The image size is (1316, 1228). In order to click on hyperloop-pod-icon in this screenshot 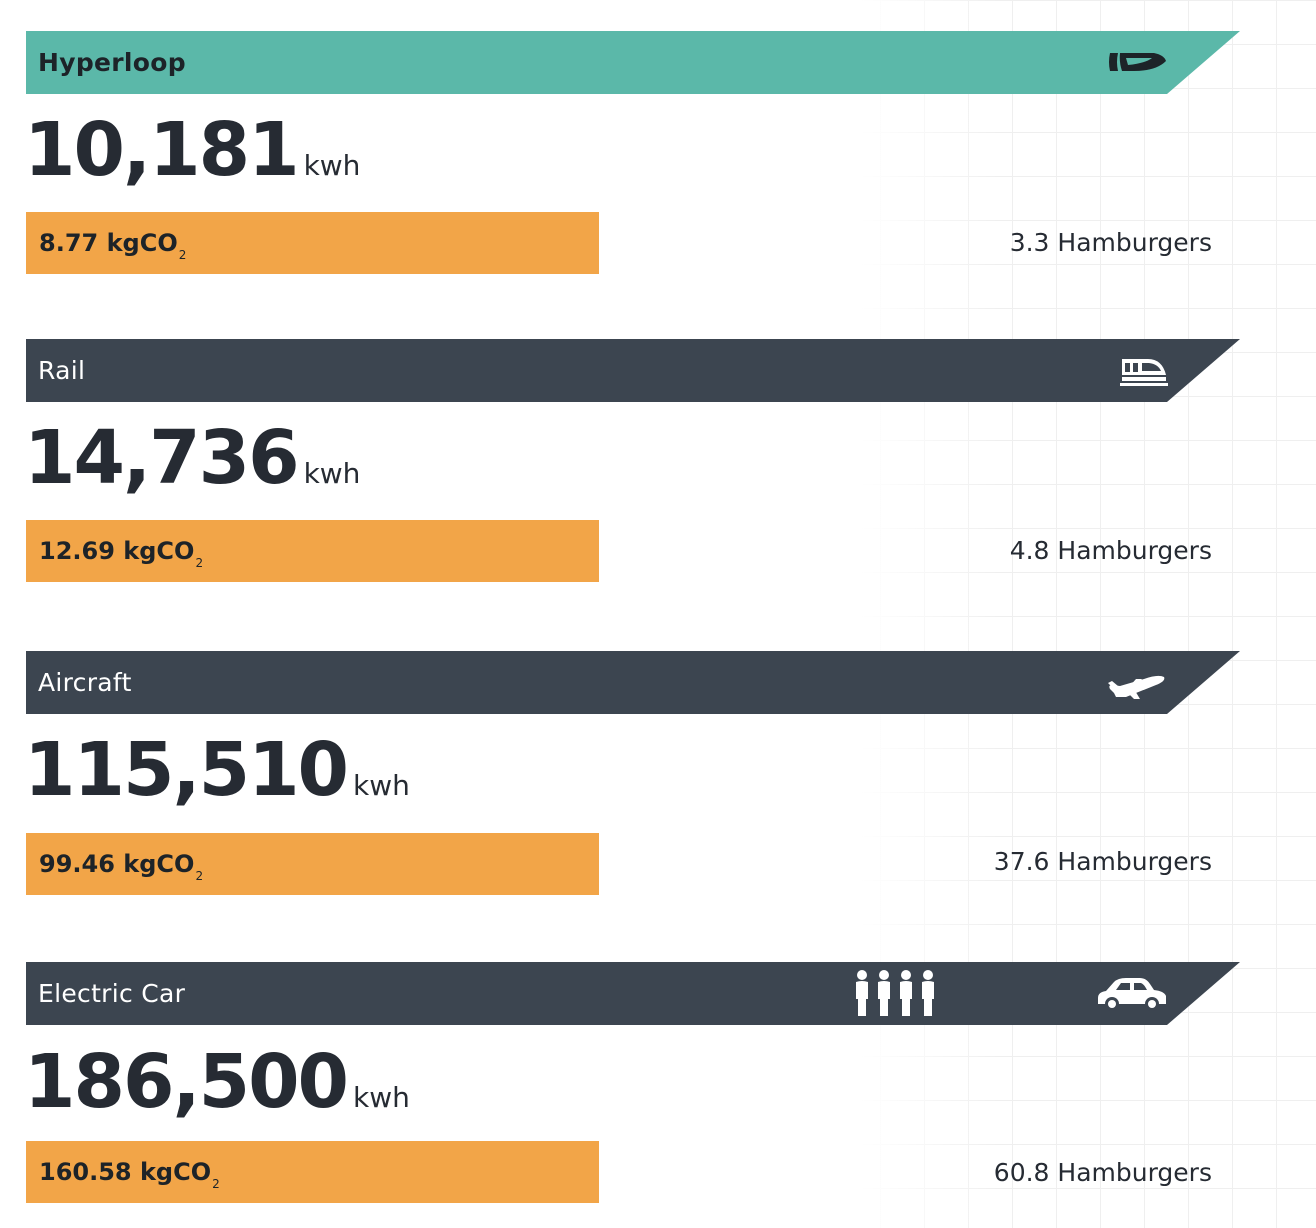, I will do `click(1136, 62)`.